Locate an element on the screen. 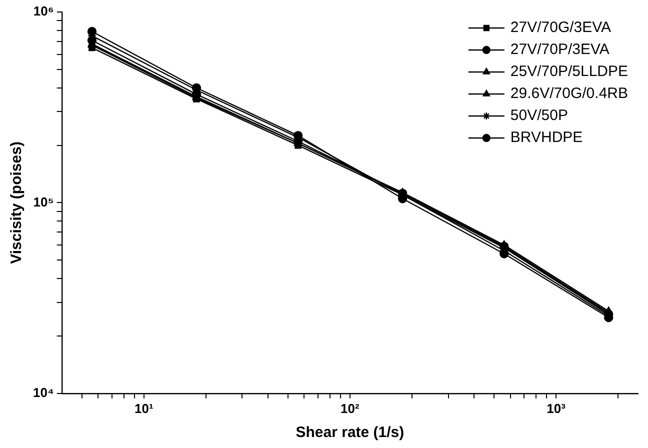 This screenshot has height=448, width=648. y-tick-label: 10⁴ is located at coordinates (43, 392).